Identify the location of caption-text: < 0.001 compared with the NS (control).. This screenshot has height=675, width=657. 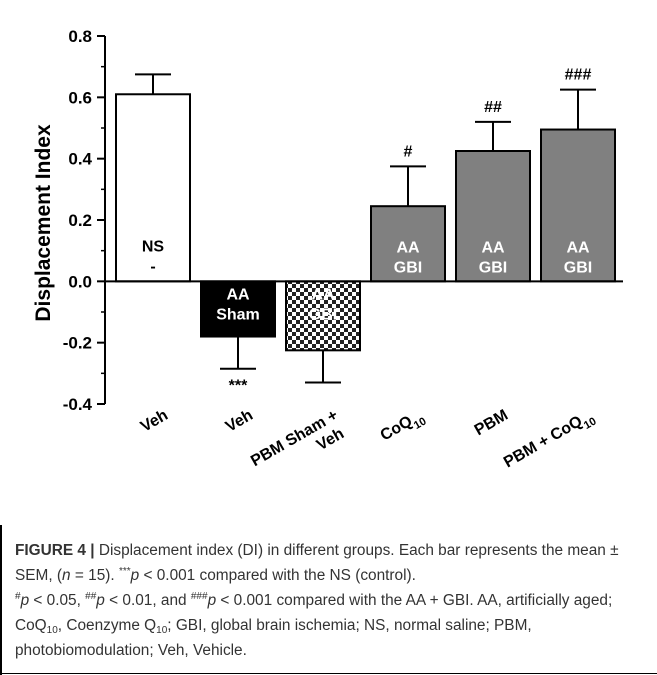
(277, 575).